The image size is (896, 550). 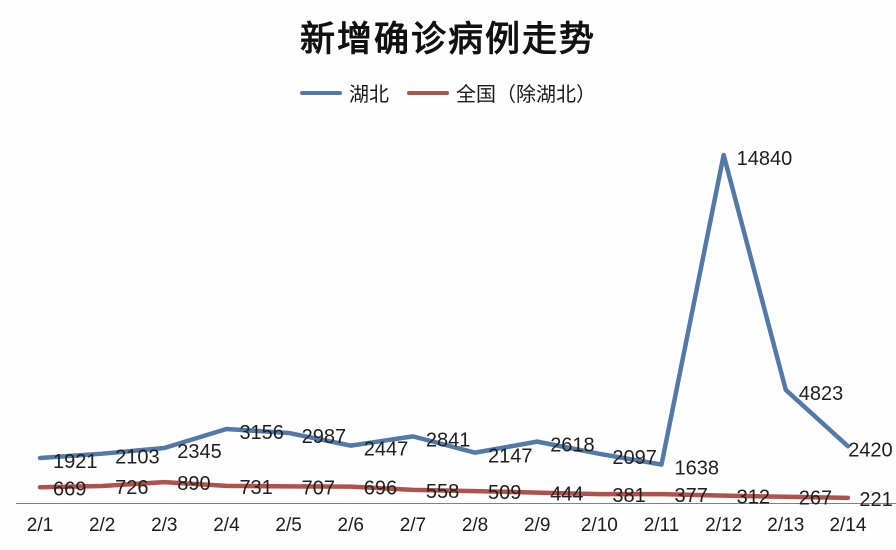 What do you see at coordinates (785, 525) in the screenshot?
I see `x-axis-label: 2/13` at bounding box center [785, 525].